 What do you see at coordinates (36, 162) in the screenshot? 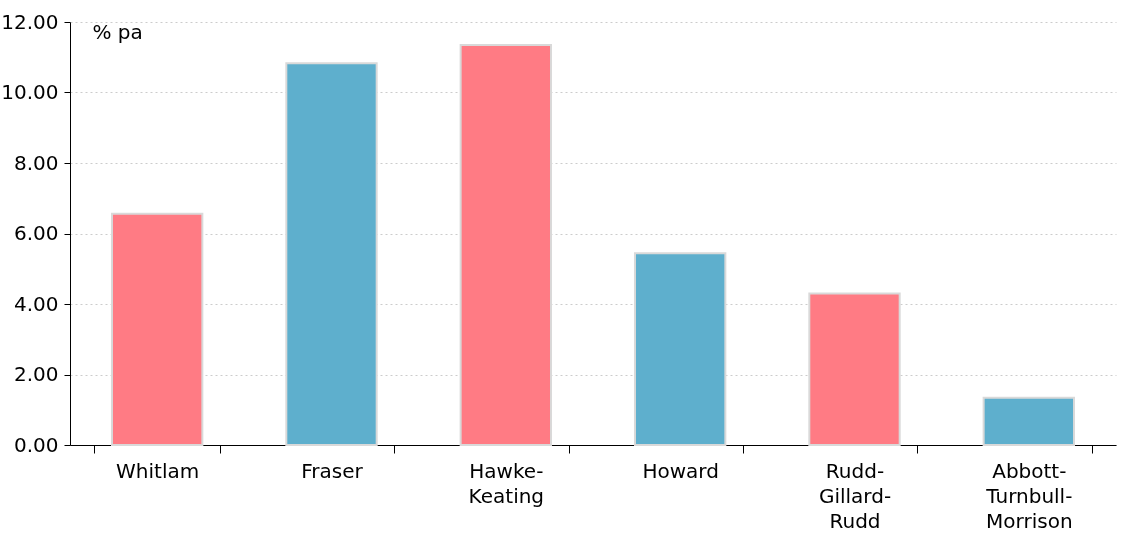
I see `y-tick-label: 8.00` at bounding box center [36, 162].